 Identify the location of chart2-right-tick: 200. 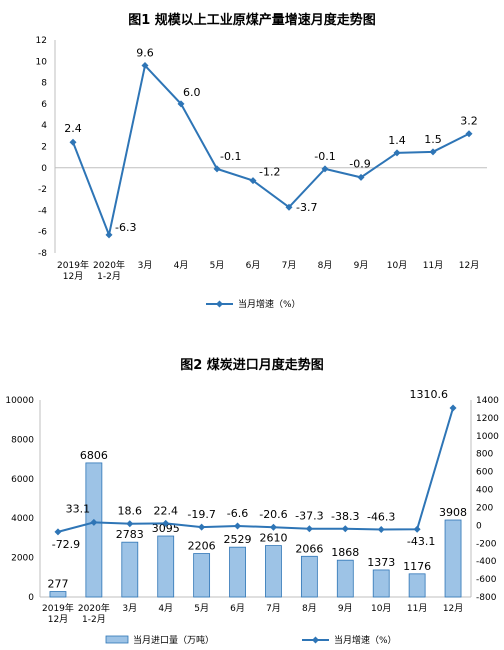
(484, 508).